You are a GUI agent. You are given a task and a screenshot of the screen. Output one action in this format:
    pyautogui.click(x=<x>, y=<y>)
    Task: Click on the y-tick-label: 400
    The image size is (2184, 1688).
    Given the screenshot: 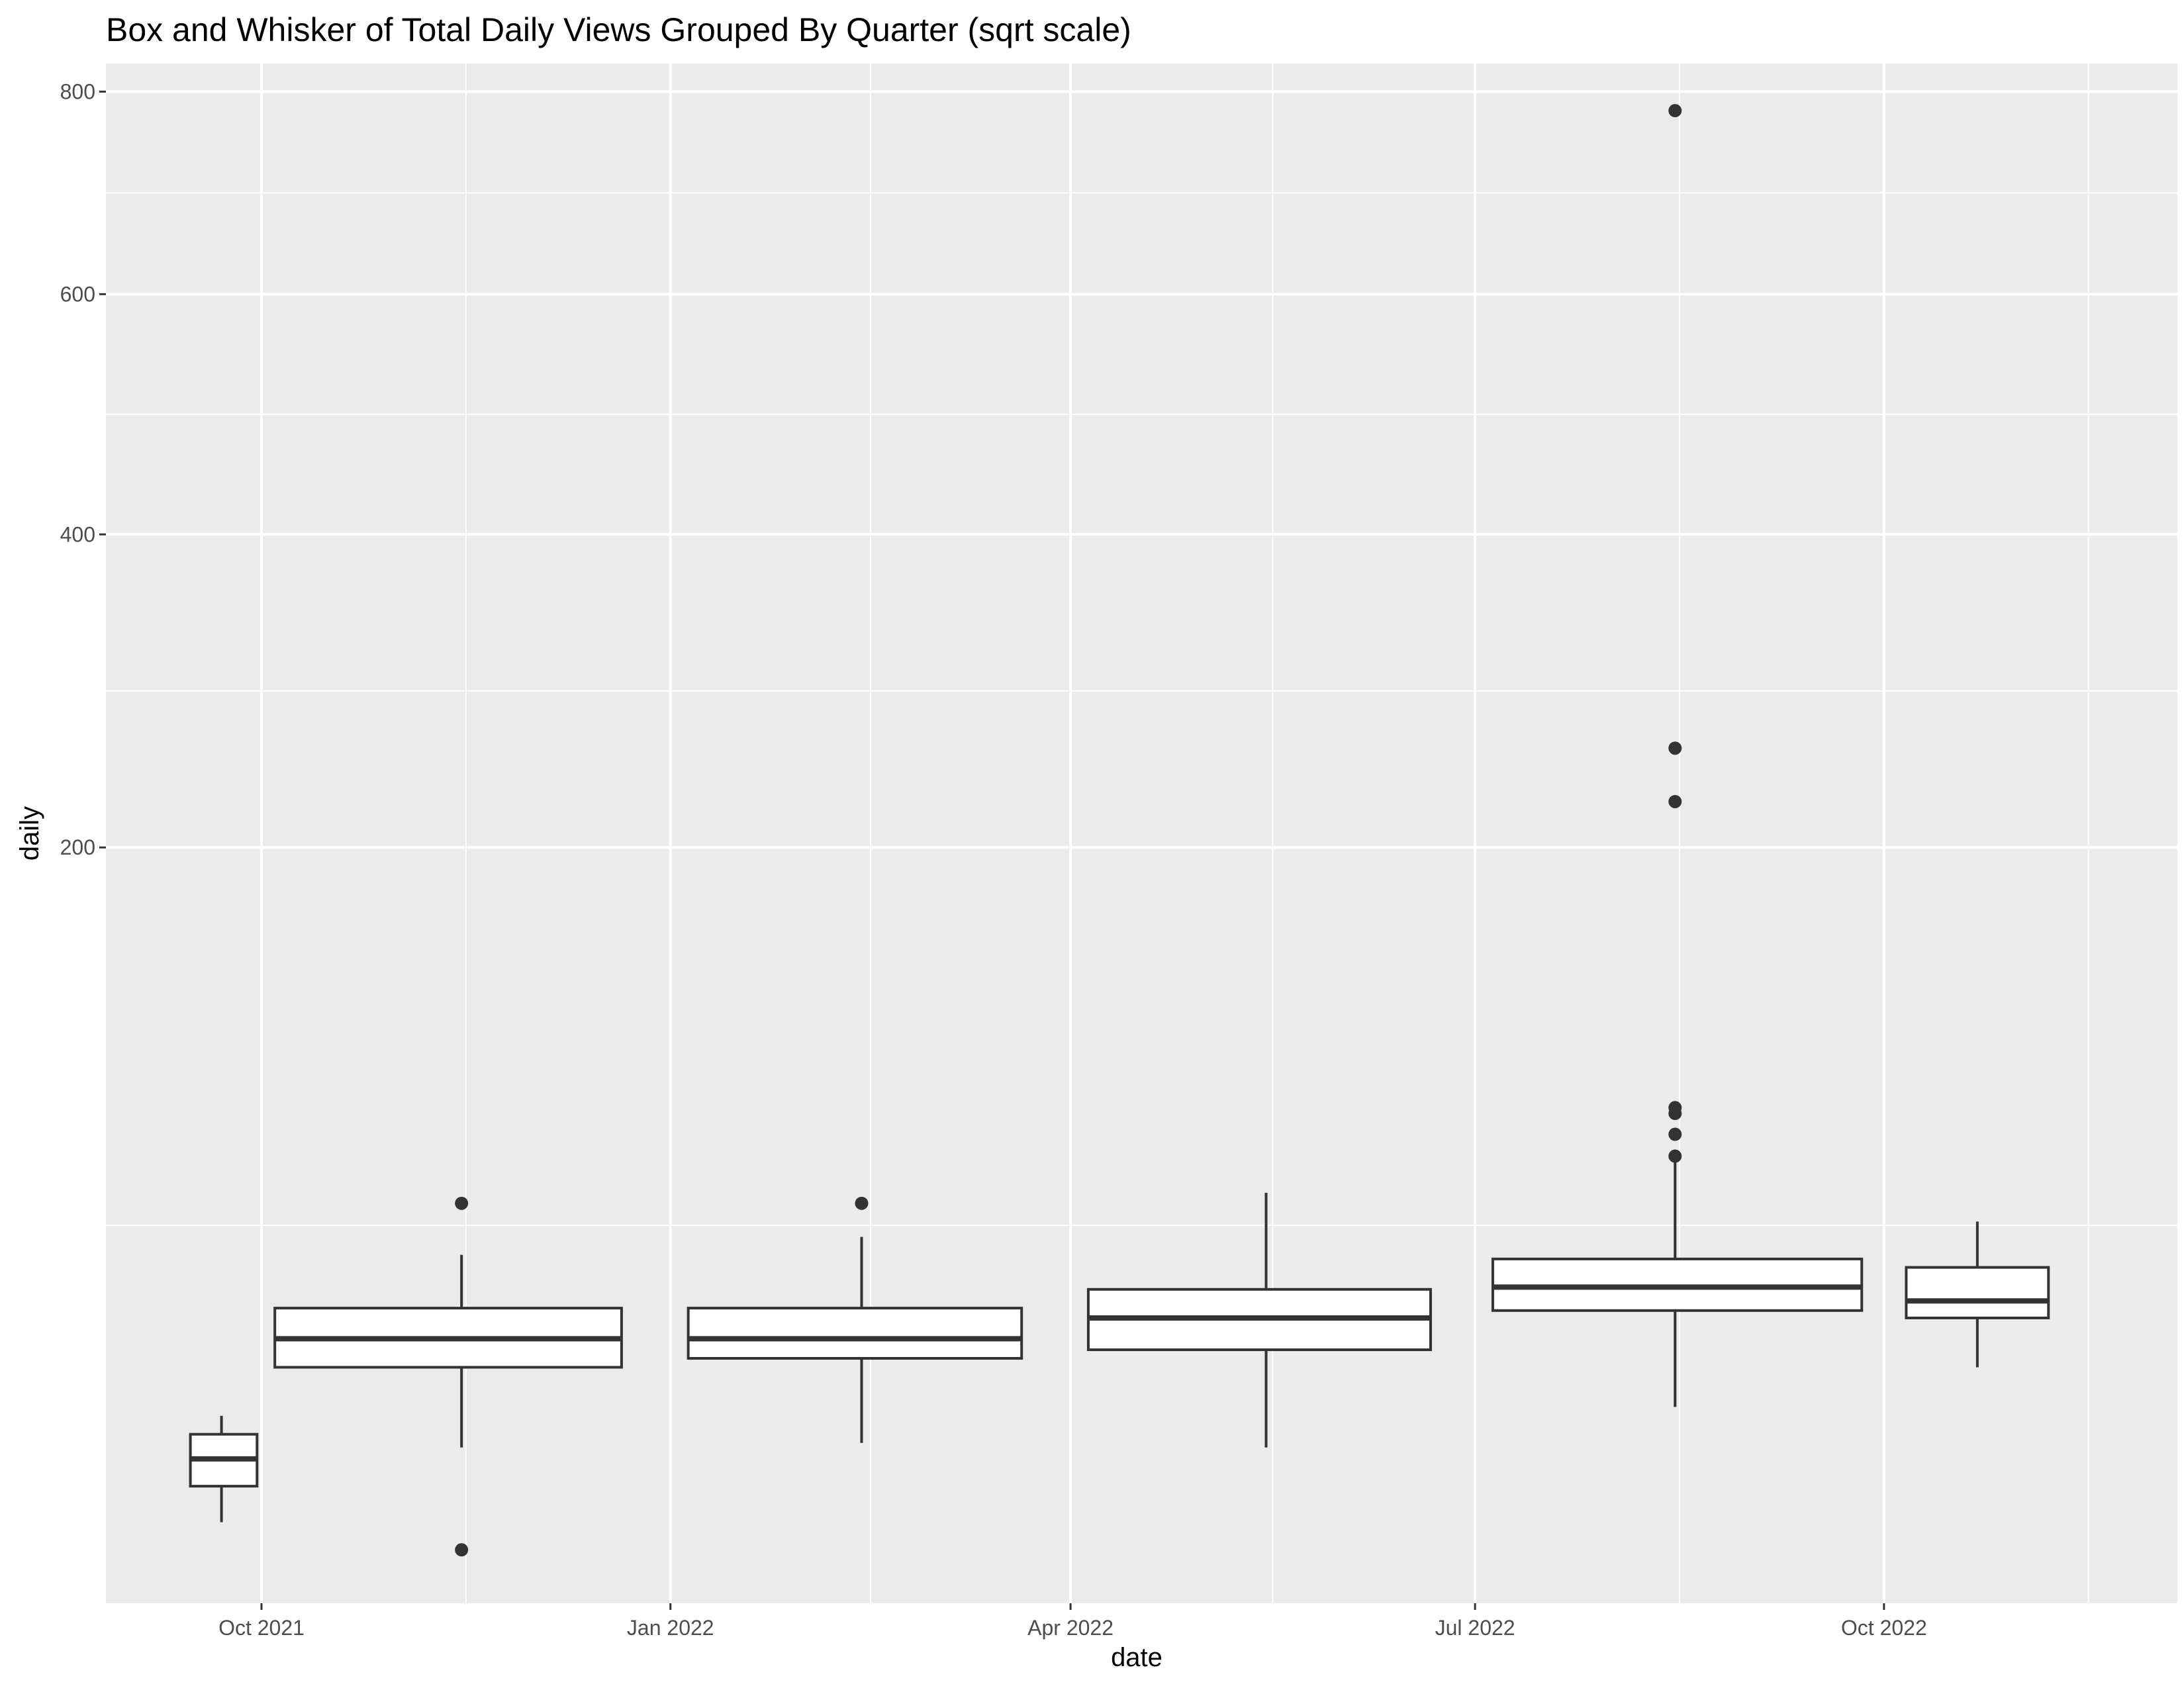 What is the action you would take?
    pyautogui.click(x=77, y=534)
    